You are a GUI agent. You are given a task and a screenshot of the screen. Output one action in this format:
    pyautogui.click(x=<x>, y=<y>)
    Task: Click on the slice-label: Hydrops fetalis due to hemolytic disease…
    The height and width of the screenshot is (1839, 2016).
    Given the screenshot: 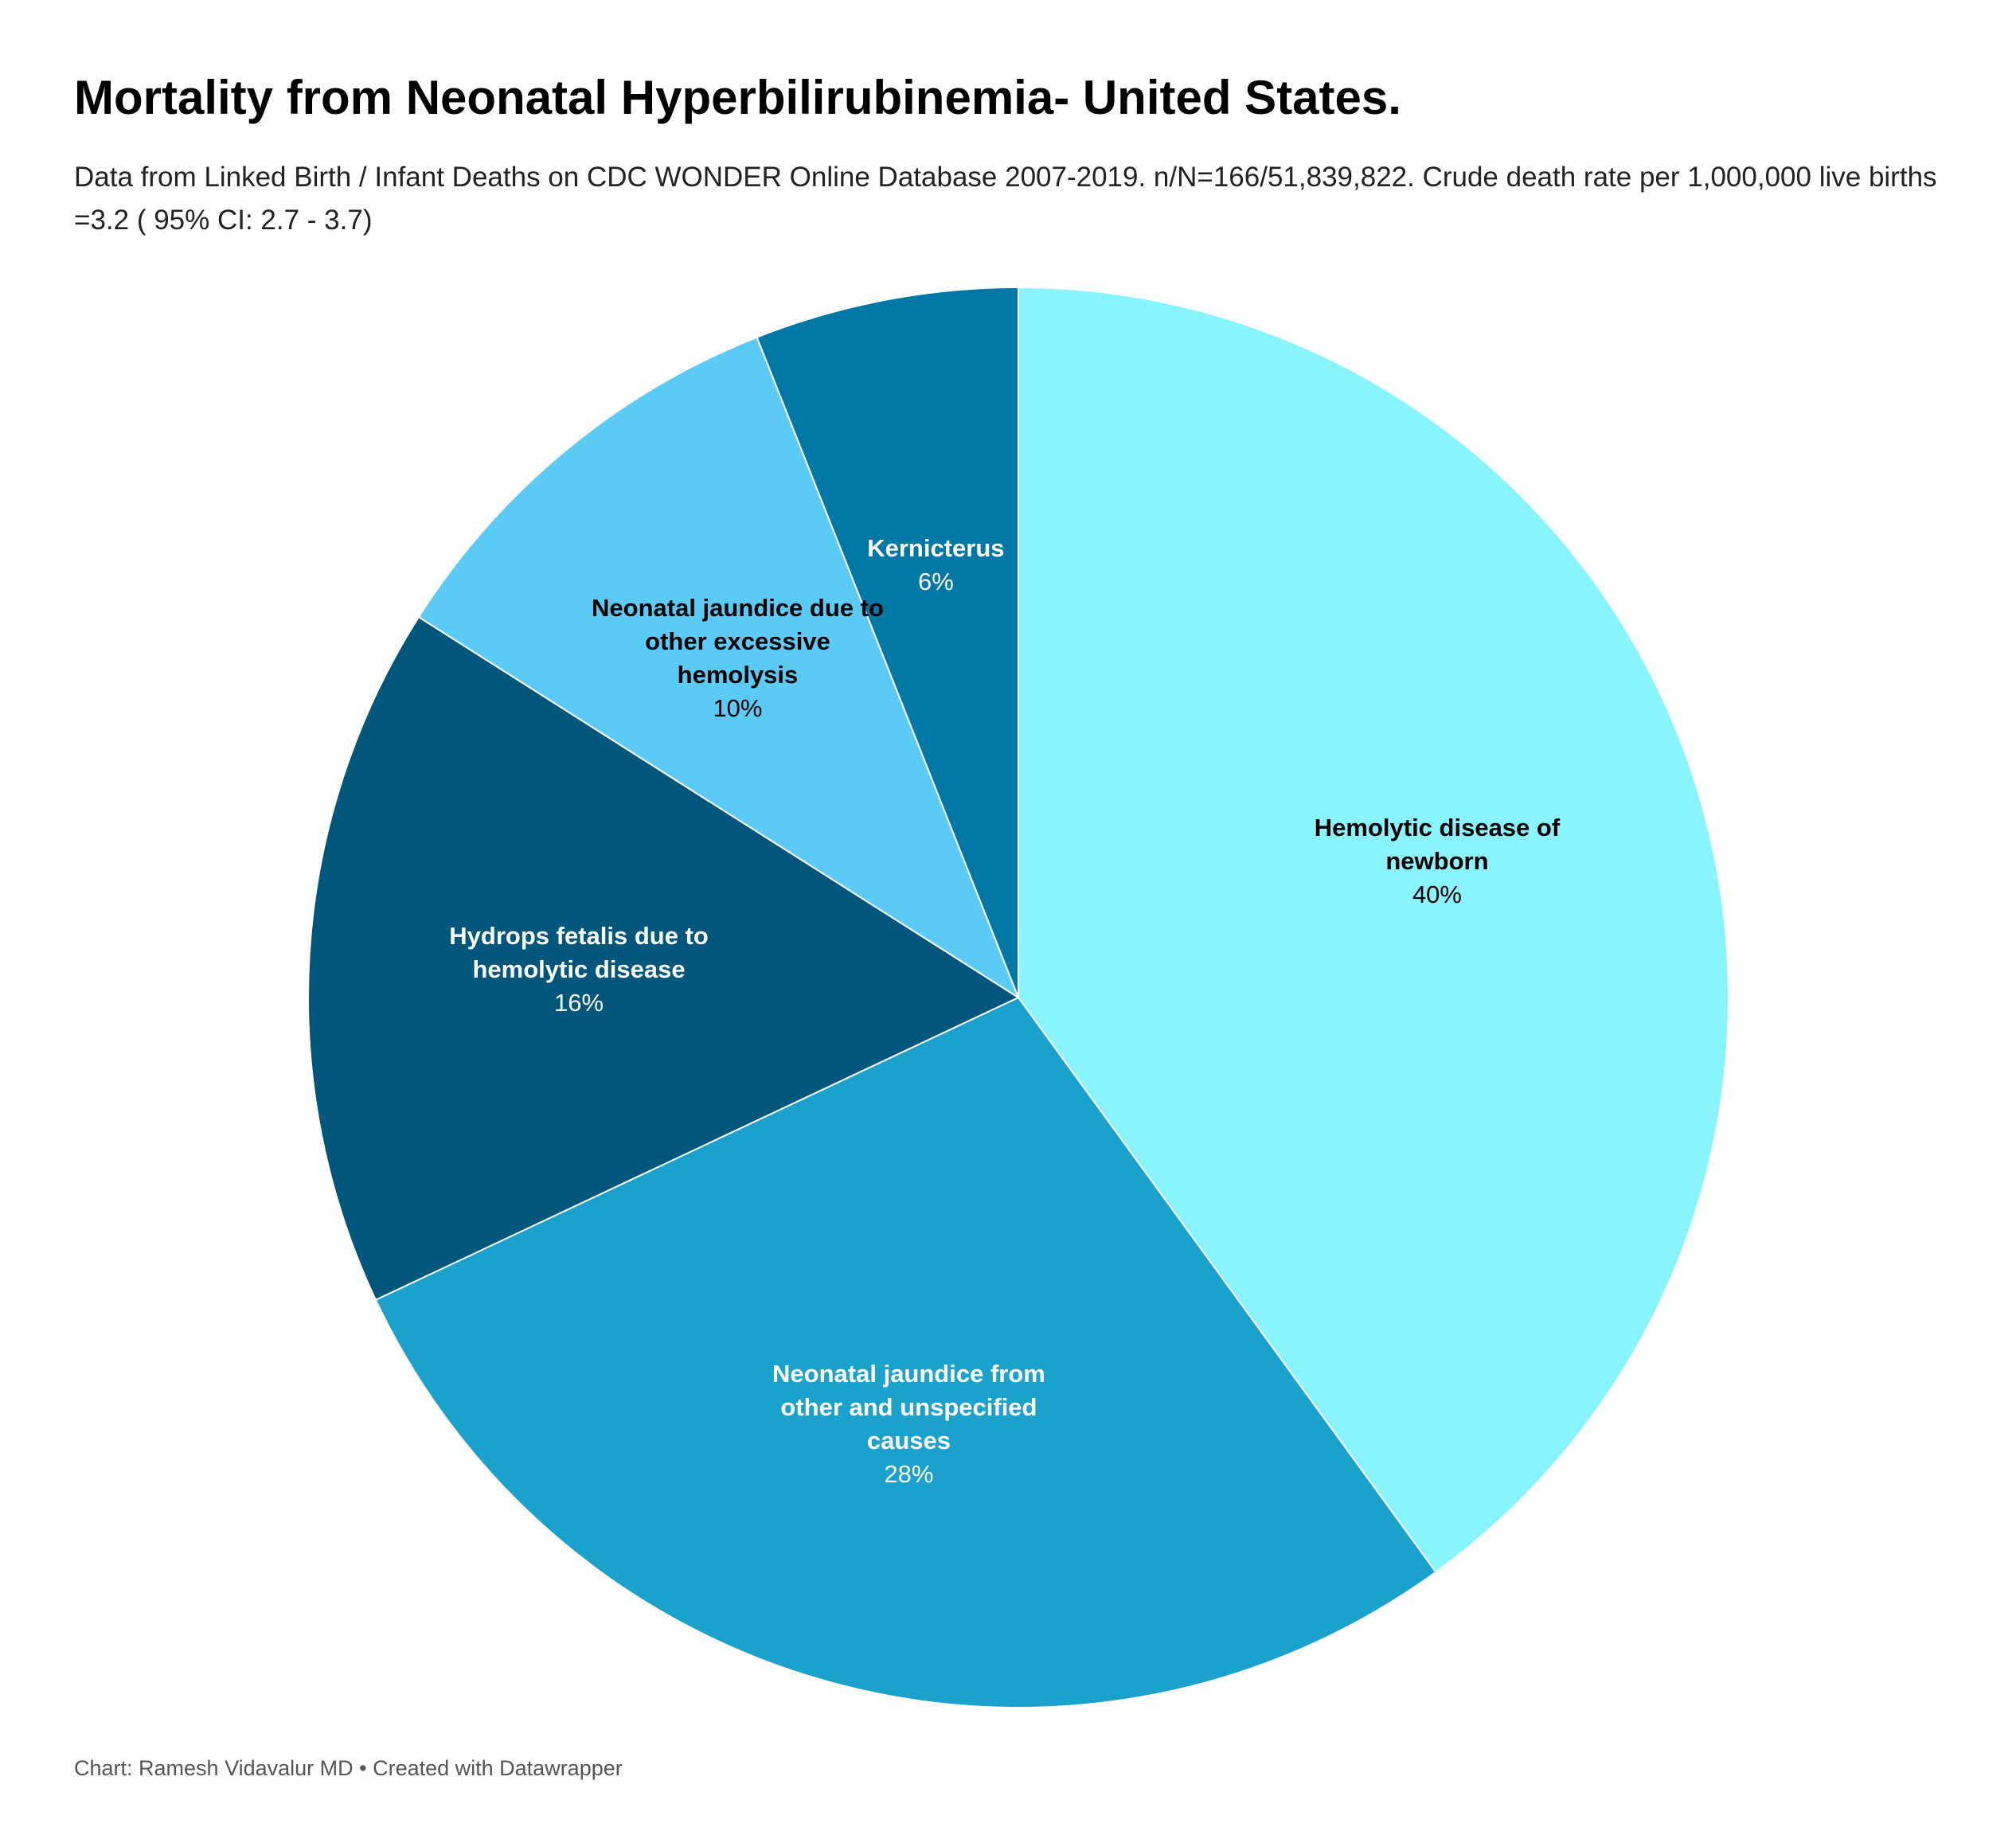 What is the action you would take?
    pyautogui.click(x=579, y=970)
    